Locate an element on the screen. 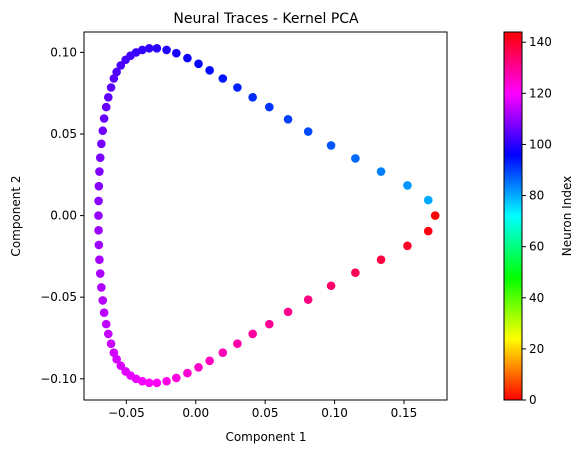 The image size is (587, 455). y-tick-label: −0.05 is located at coordinates (58, 297).